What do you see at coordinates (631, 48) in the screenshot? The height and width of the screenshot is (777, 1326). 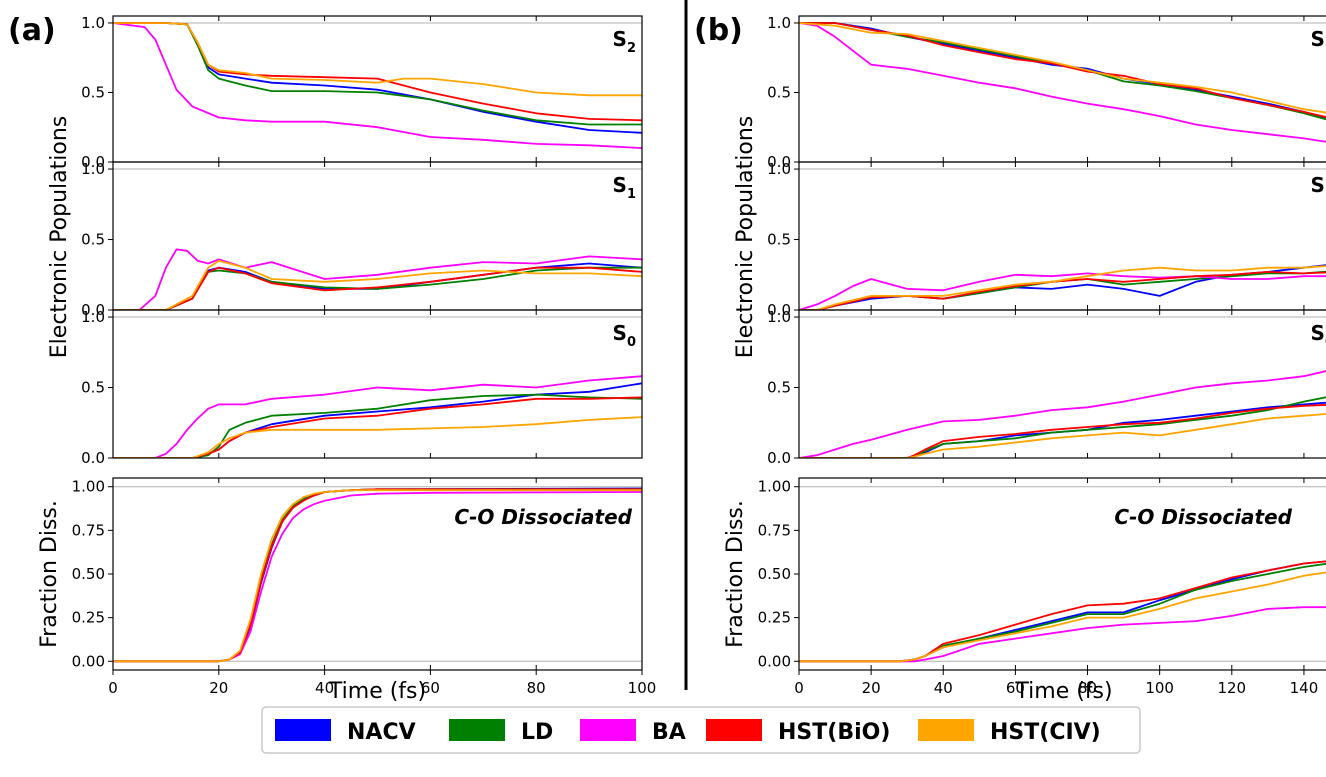 I see `state-subscript: 2` at bounding box center [631, 48].